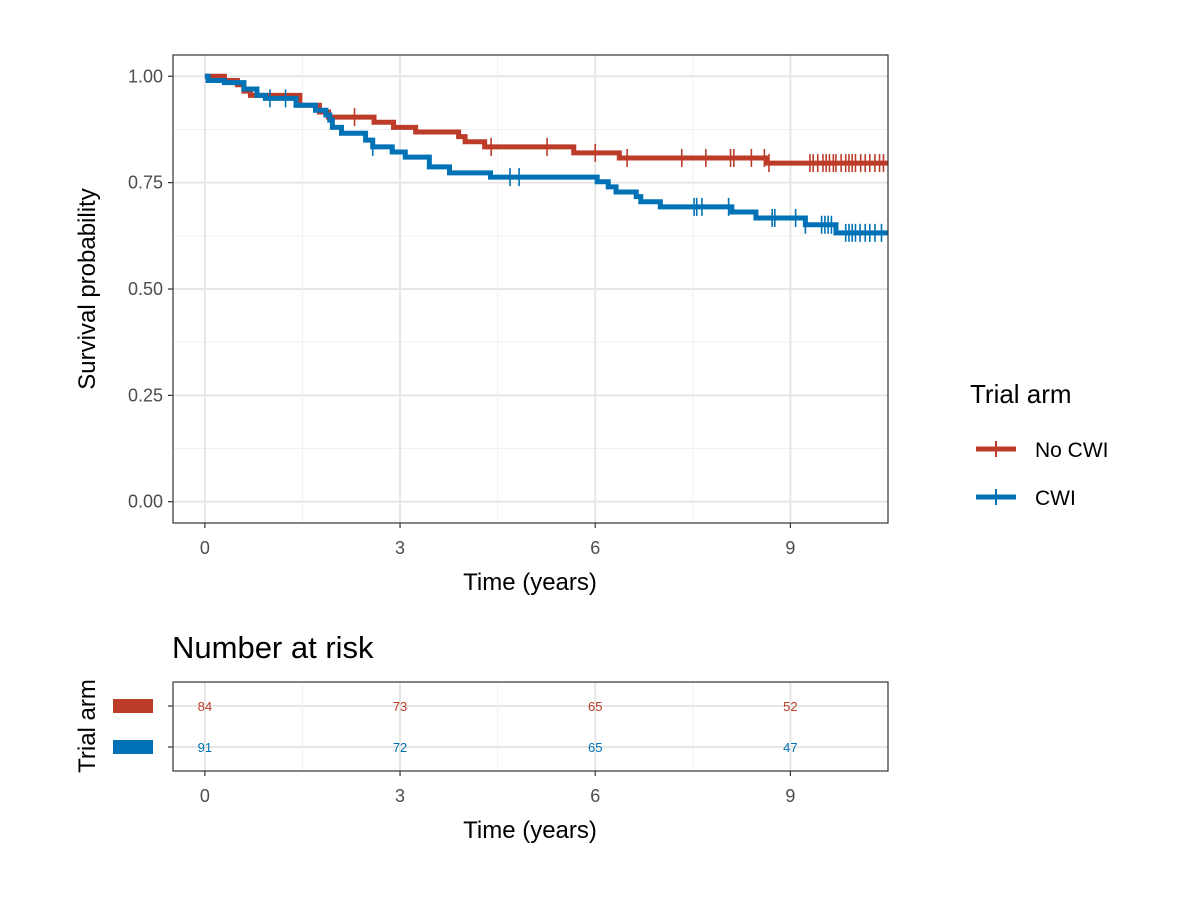 This screenshot has width=1200, height=918. I want to click on legend: Trial arm No CWI CWI, so click(1039, 444).